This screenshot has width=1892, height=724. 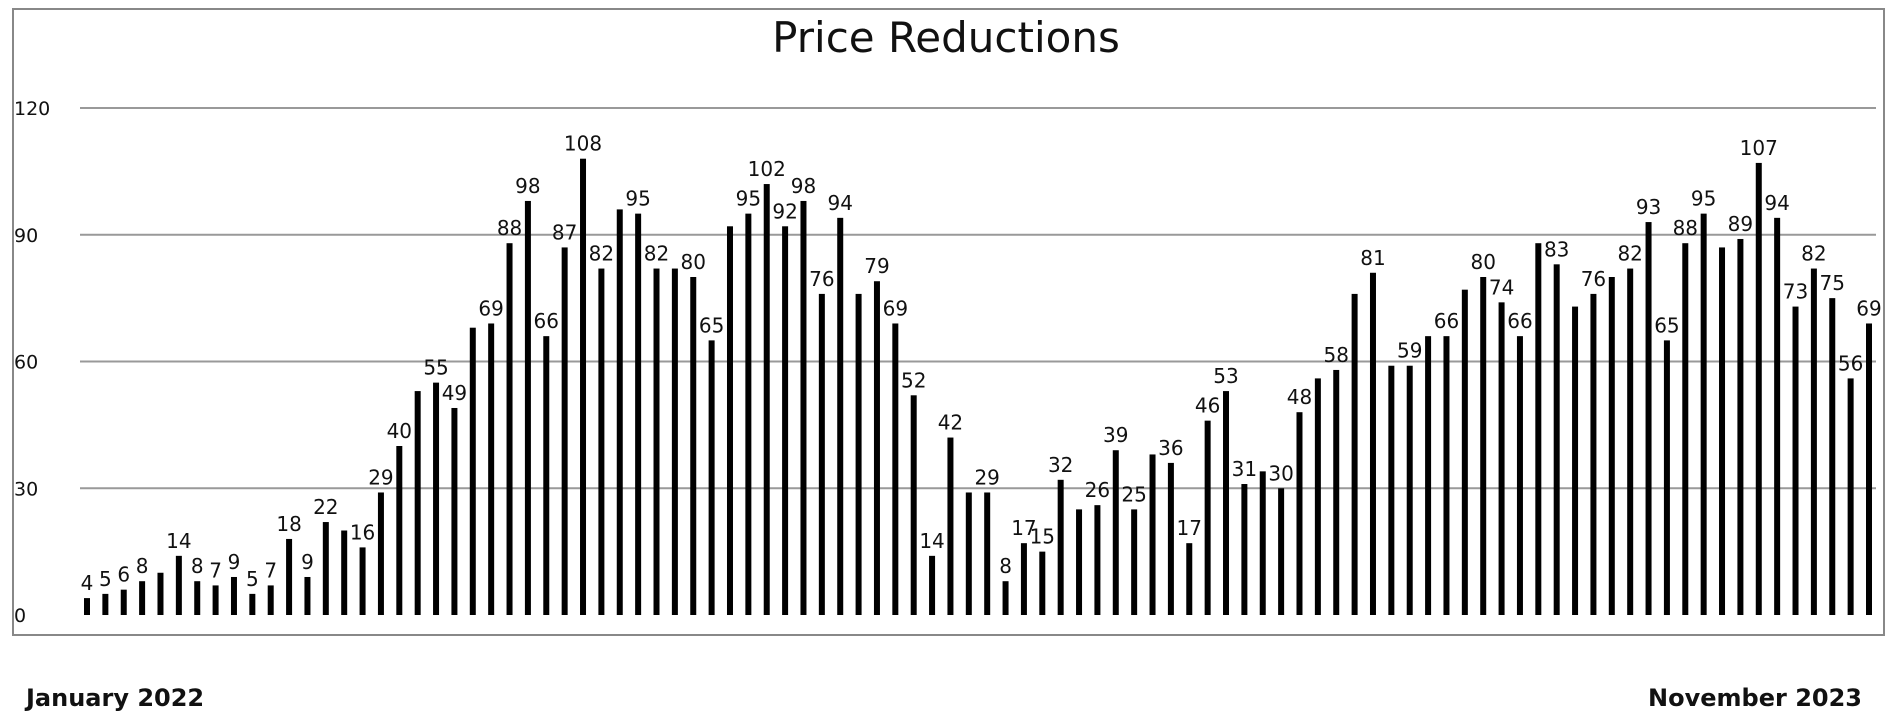 I want to click on data-label: 9, so click(x=307, y=562).